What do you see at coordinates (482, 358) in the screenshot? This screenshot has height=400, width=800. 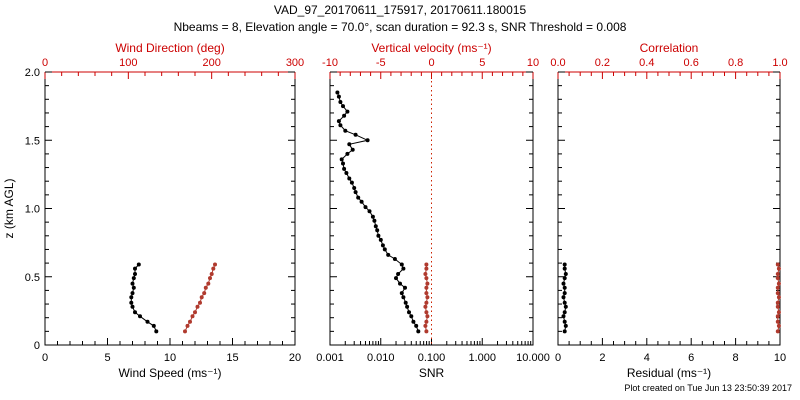 I see `axis-text: 1.000` at bounding box center [482, 358].